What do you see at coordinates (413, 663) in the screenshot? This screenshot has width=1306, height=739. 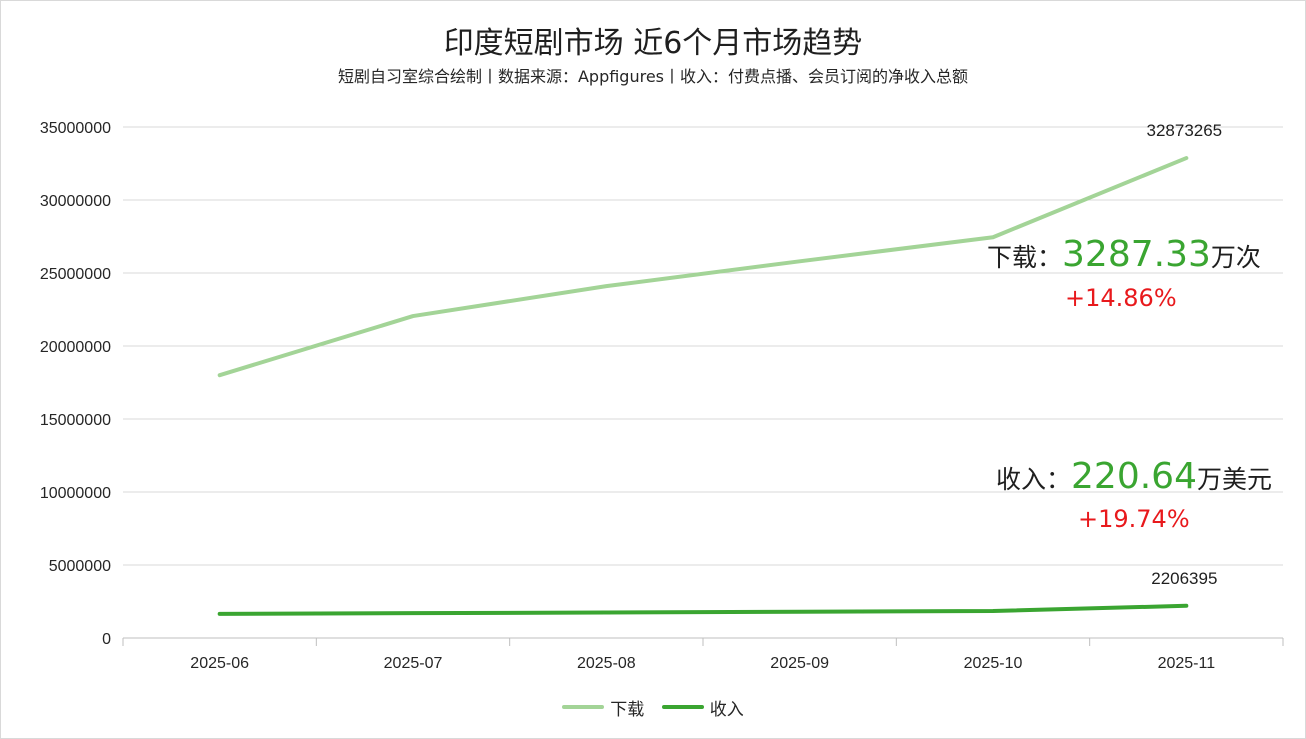 I see `x-tick-label: 2025-07` at bounding box center [413, 663].